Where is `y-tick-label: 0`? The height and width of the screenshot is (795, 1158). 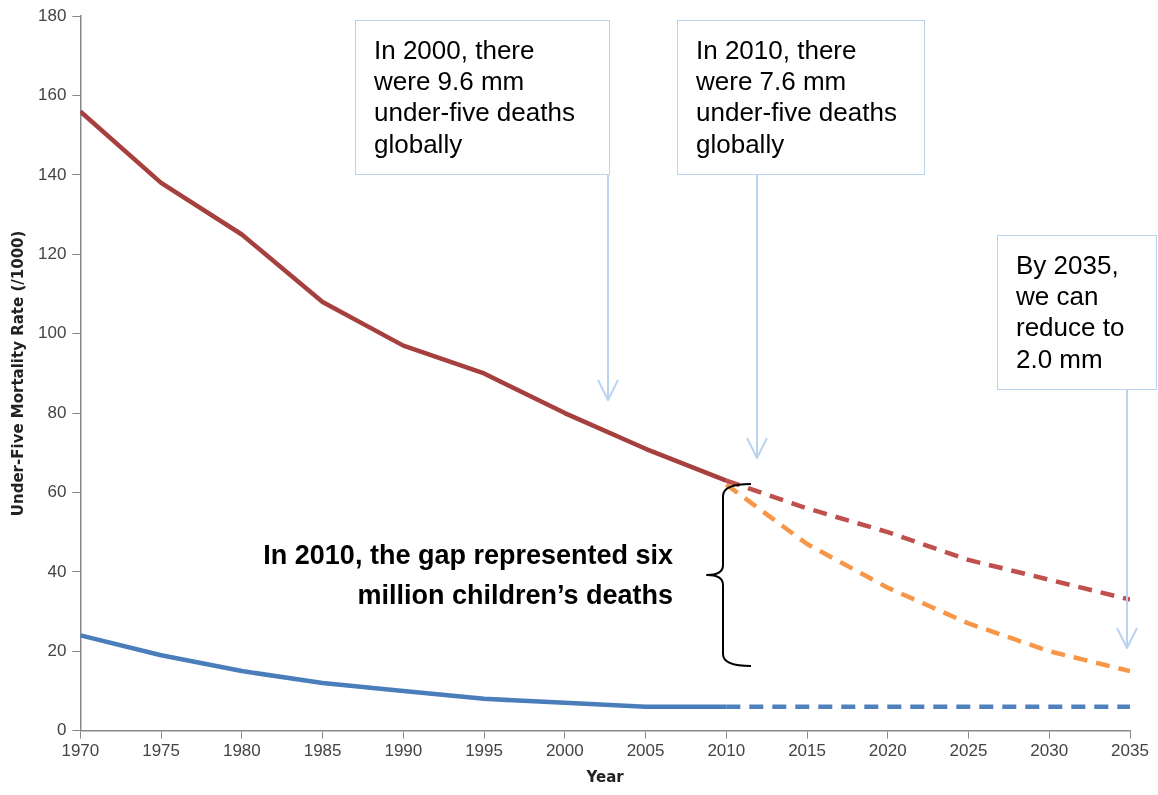
y-tick-label: 0 is located at coordinates (61, 730).